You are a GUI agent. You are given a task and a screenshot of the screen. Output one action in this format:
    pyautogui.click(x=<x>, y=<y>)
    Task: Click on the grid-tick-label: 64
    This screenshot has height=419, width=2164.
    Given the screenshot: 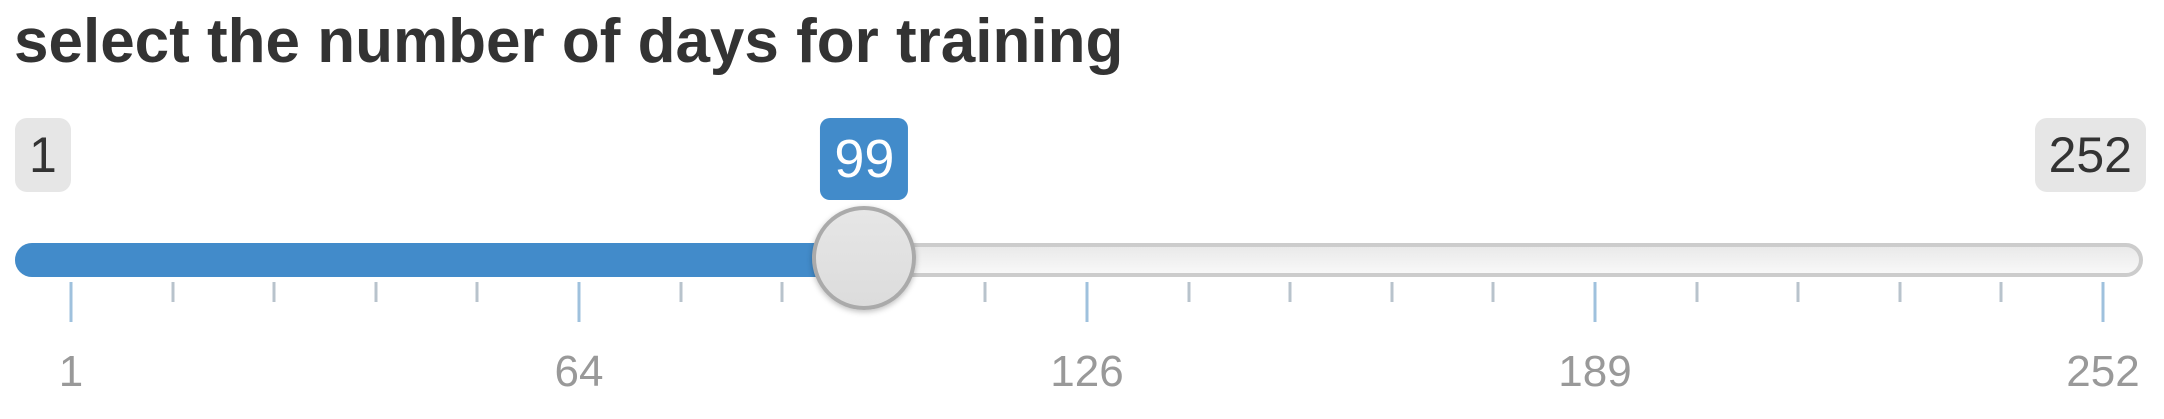 What is the action you would take?
    pyautogui.click(x=579, y=371)
    